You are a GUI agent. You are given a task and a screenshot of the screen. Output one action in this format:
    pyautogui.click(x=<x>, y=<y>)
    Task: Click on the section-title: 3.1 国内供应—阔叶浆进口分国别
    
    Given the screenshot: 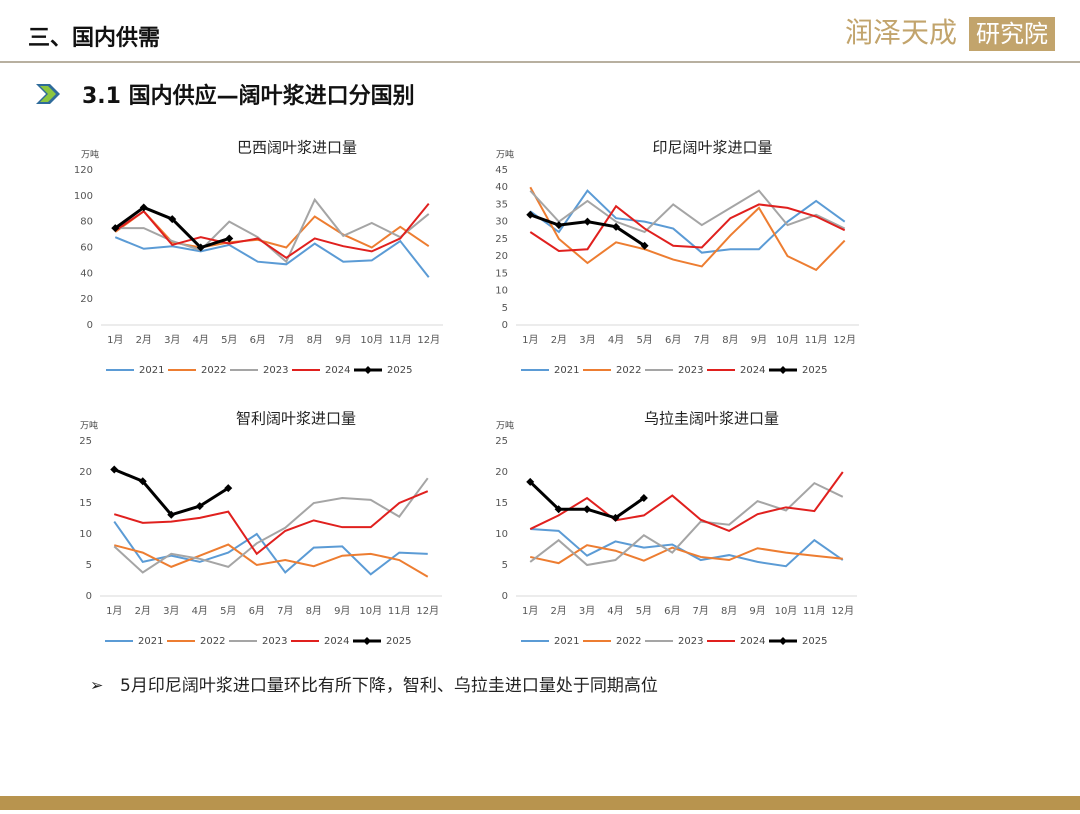 What is the action you would take?
    pyautogui.click(x=248, y=96)
    